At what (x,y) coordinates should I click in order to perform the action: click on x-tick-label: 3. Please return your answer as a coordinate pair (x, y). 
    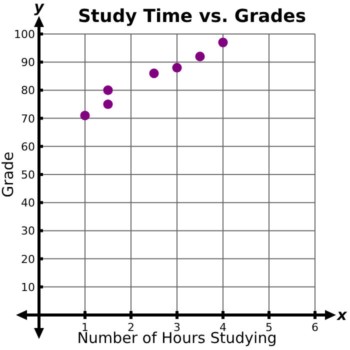
    Looking at the image, I should click on (177, 327).